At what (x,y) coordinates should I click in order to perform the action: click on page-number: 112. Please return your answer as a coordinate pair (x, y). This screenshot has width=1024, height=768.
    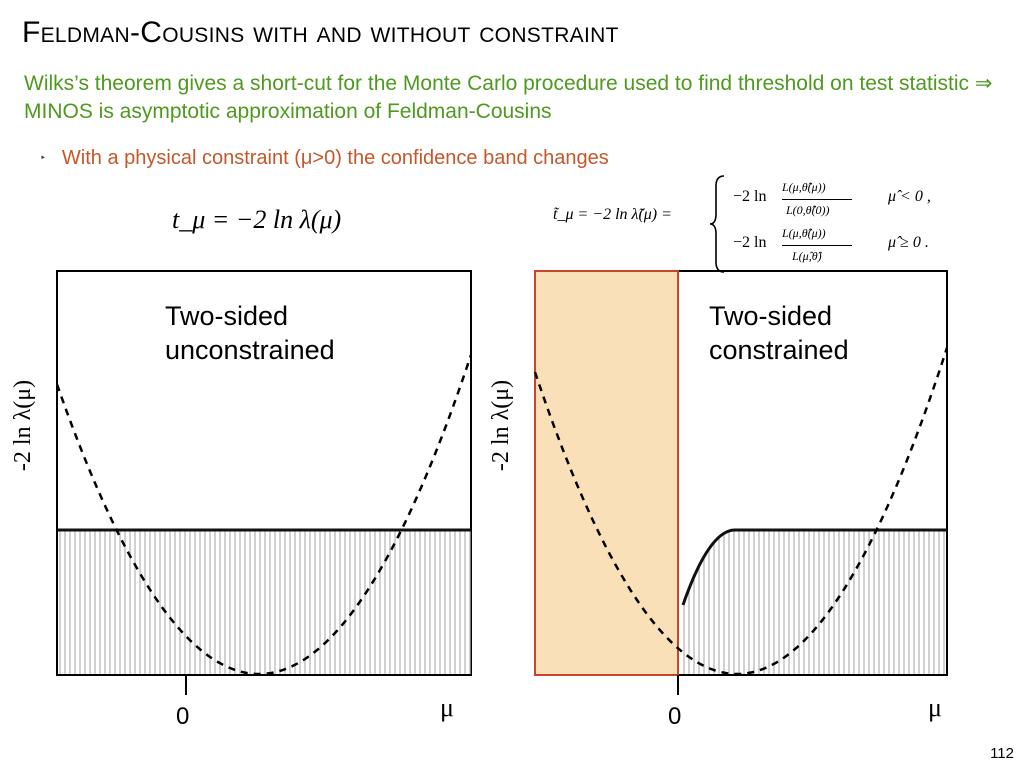
    Looking at the image, I should click on (1002, 753).